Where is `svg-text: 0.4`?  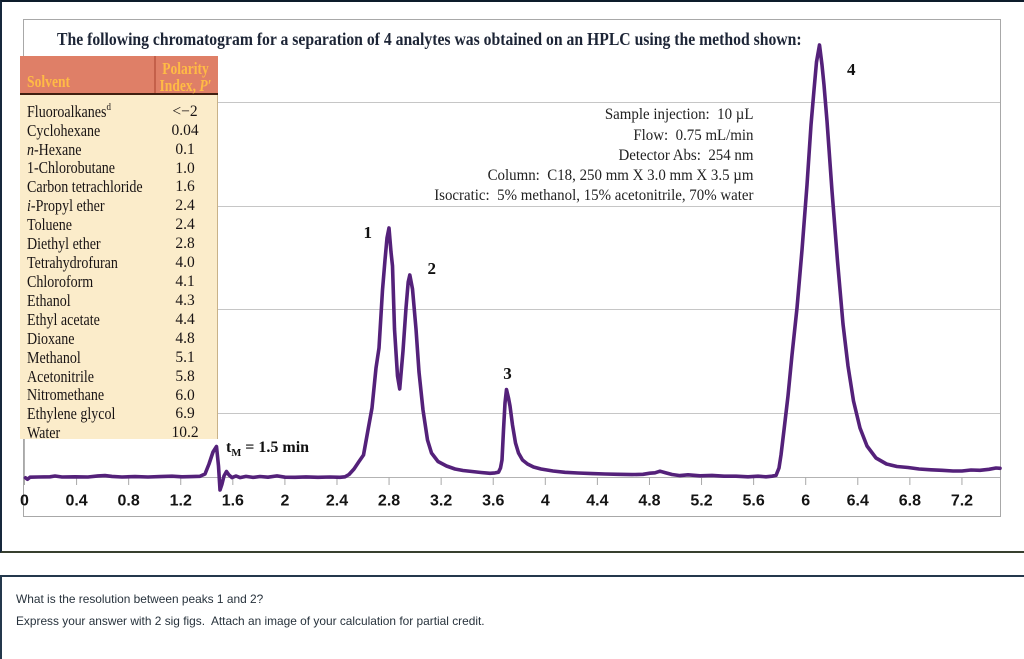
svg-text: 0.4 is located at coordinates (76, 501).